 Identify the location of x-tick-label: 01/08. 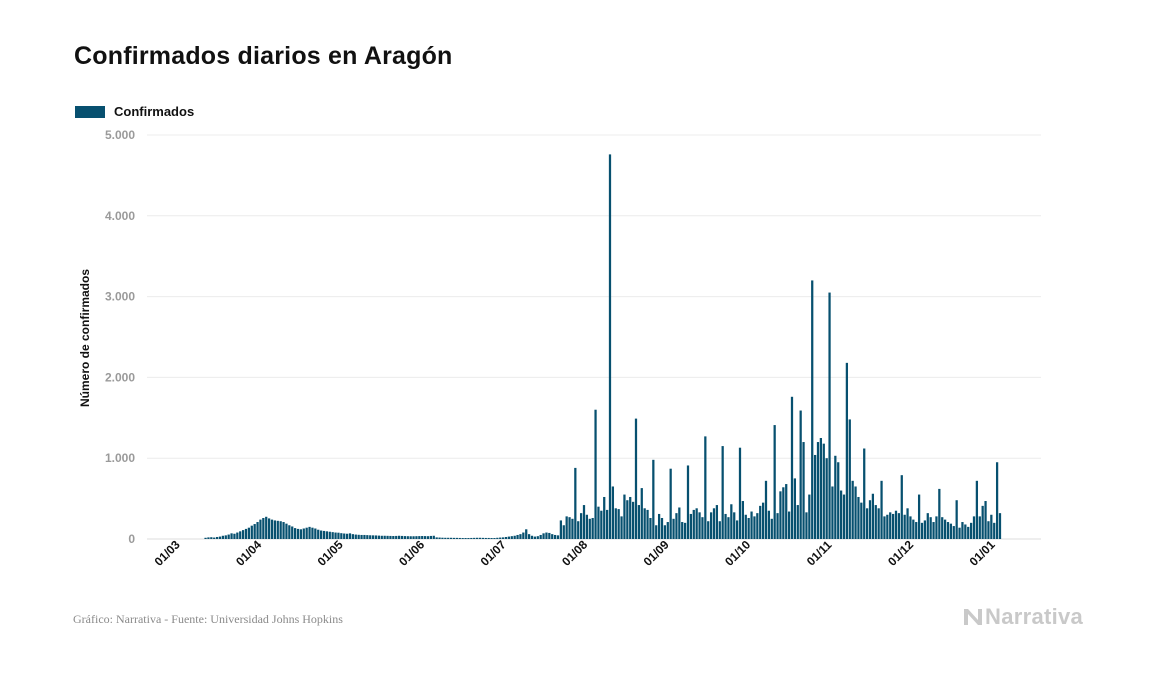
(574, 552).